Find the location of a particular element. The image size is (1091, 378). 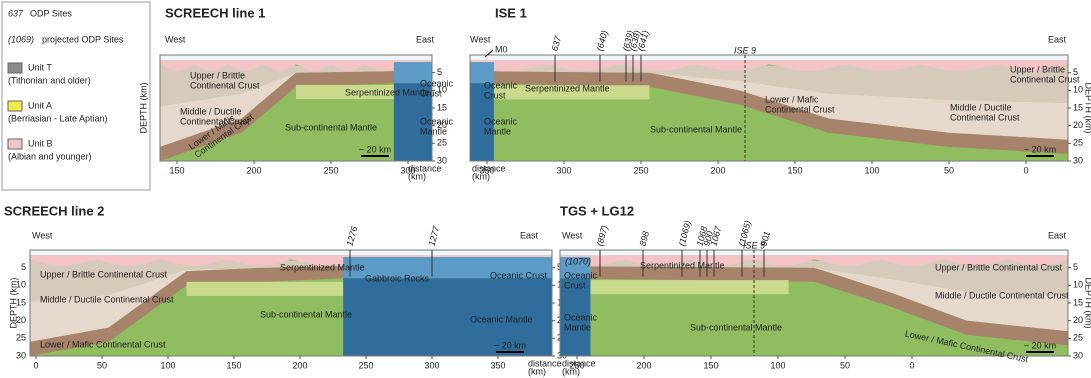

legend-projected-label: projected ODP Sites is located at coordinates (83, 39).